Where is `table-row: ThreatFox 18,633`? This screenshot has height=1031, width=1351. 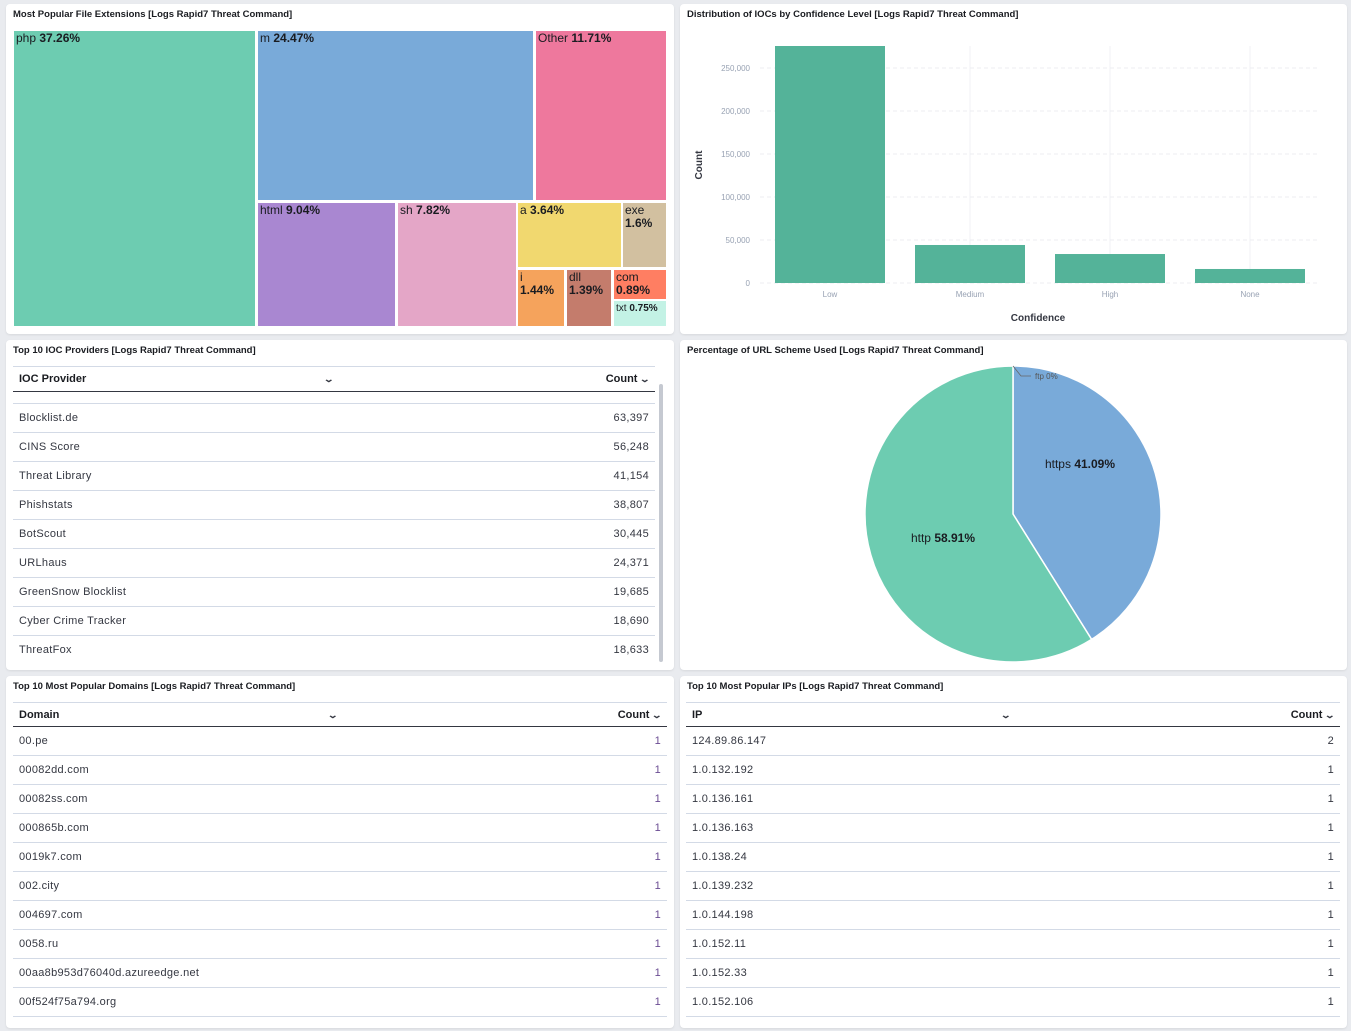 table-row: ThreatFox 18,633 is located at coordinates (334, 649).